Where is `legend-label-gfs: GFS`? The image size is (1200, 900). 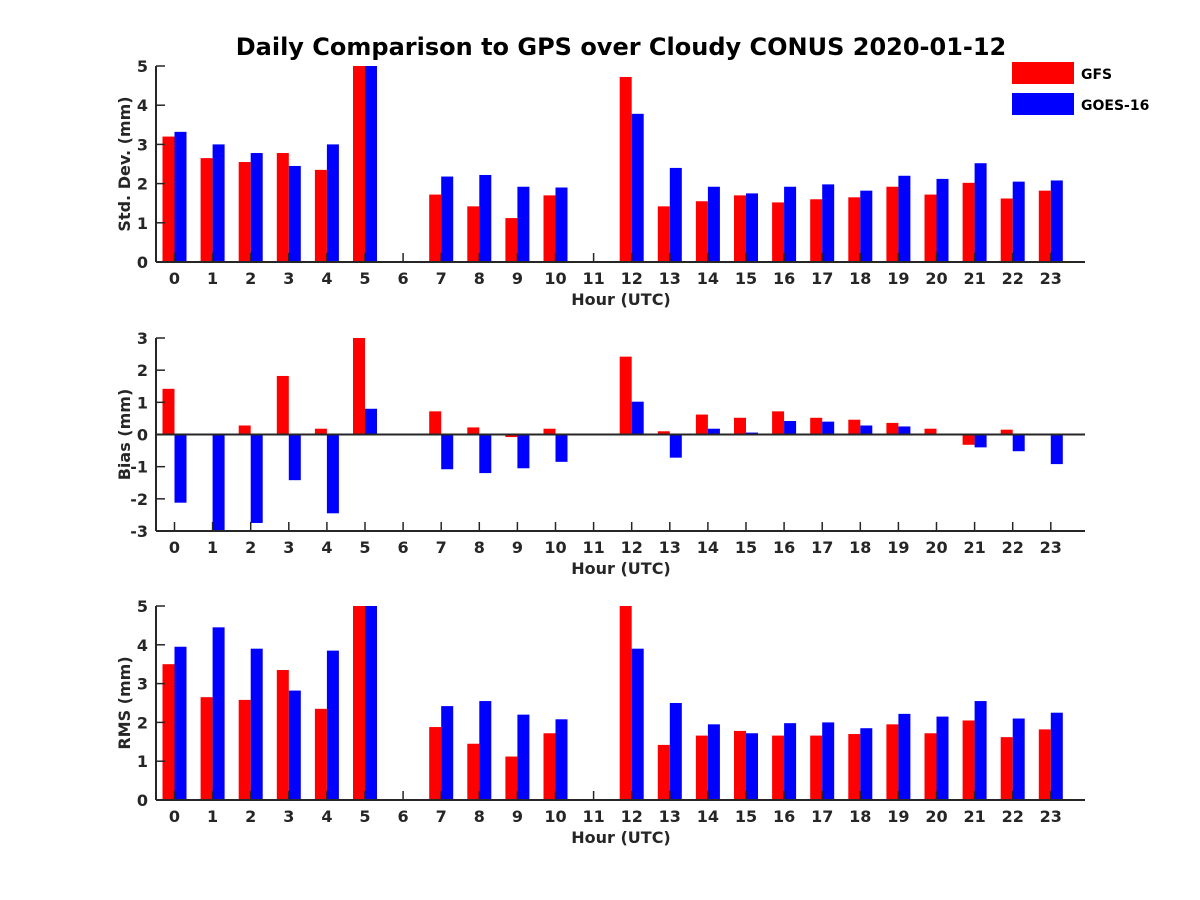
legend-label-gfs: GFS is located at coordinates (1096, 75).